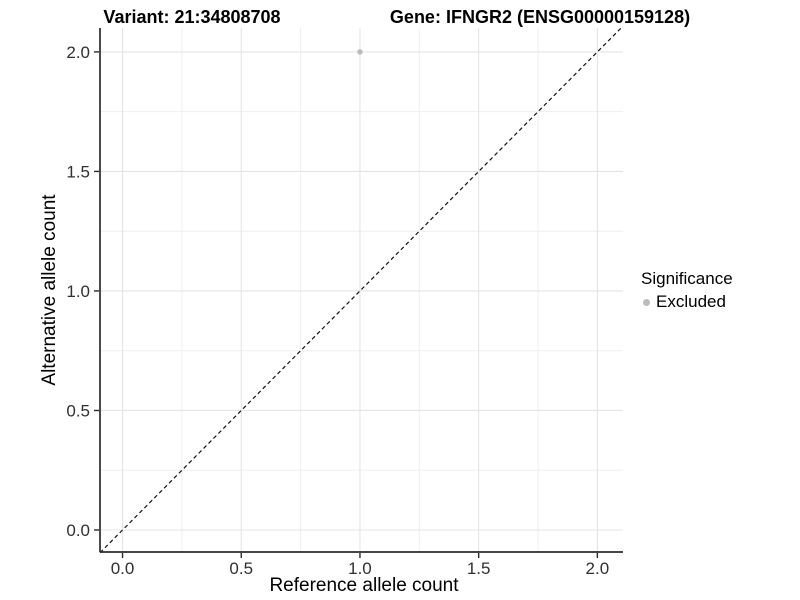 This screenshot has height=600, width=800. I want to click on plot-title-variant: Variant: 21:34808708, so click(192, 17).